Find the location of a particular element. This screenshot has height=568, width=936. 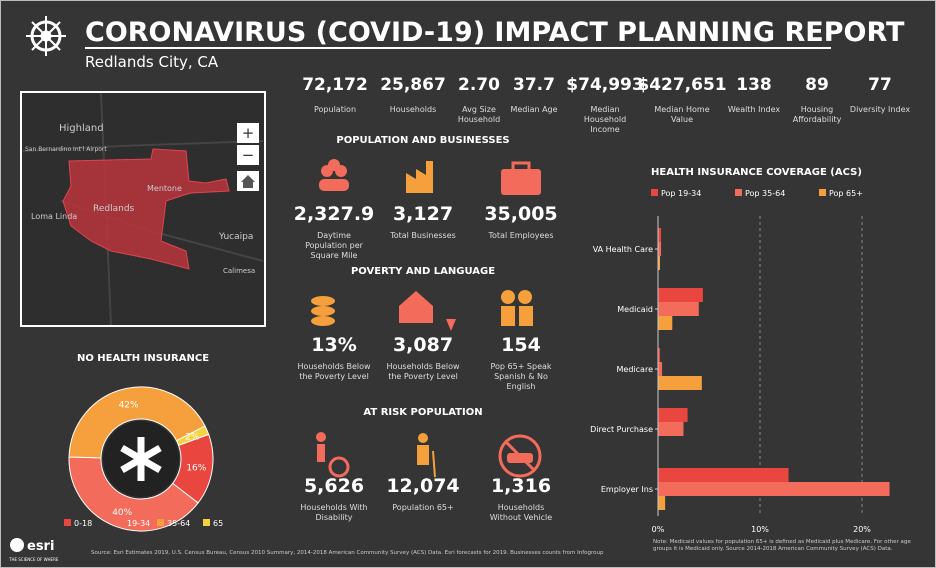

slice-label: 2% is located at coordinates (192, 438).